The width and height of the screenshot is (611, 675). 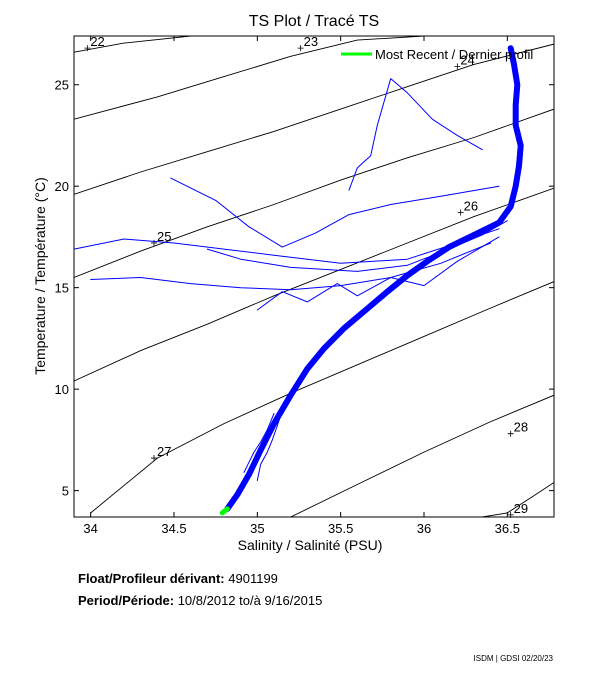 I want to click on chart-title: TS Plot / Tracé TS, so click(x=314, y=21).